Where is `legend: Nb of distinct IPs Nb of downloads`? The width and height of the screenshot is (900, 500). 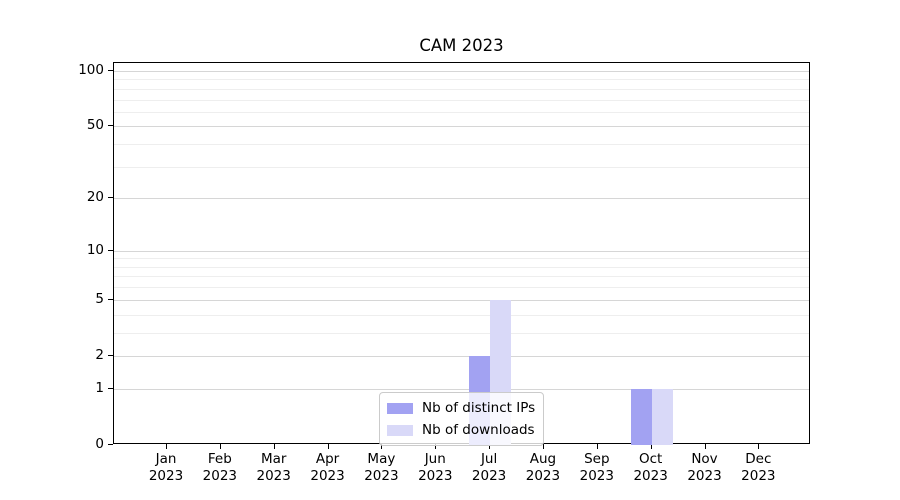 legend: Nb of distinct IPs Nb of downloads is located at coordinates (461, 419).